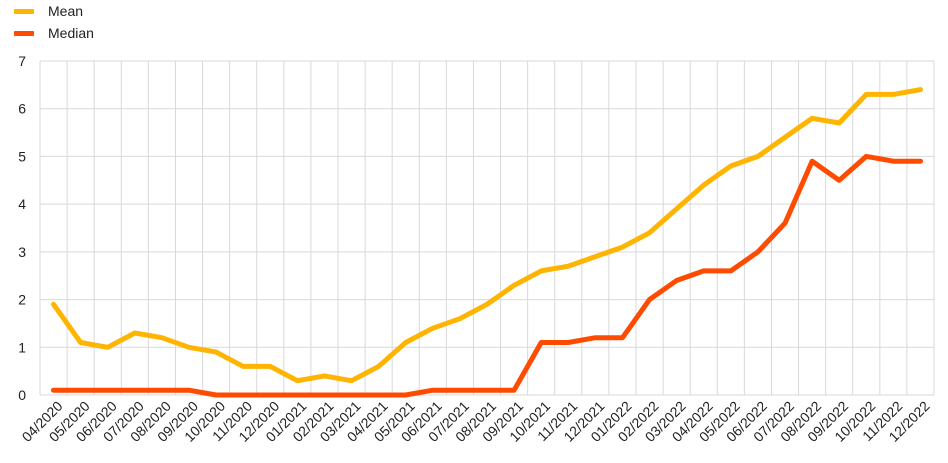 This screenshot has width=948, height=463. What do you see at coordinates (24, 33) in the screenshot?
I see `legend-swatch-median` at bounding box center [24, 33].